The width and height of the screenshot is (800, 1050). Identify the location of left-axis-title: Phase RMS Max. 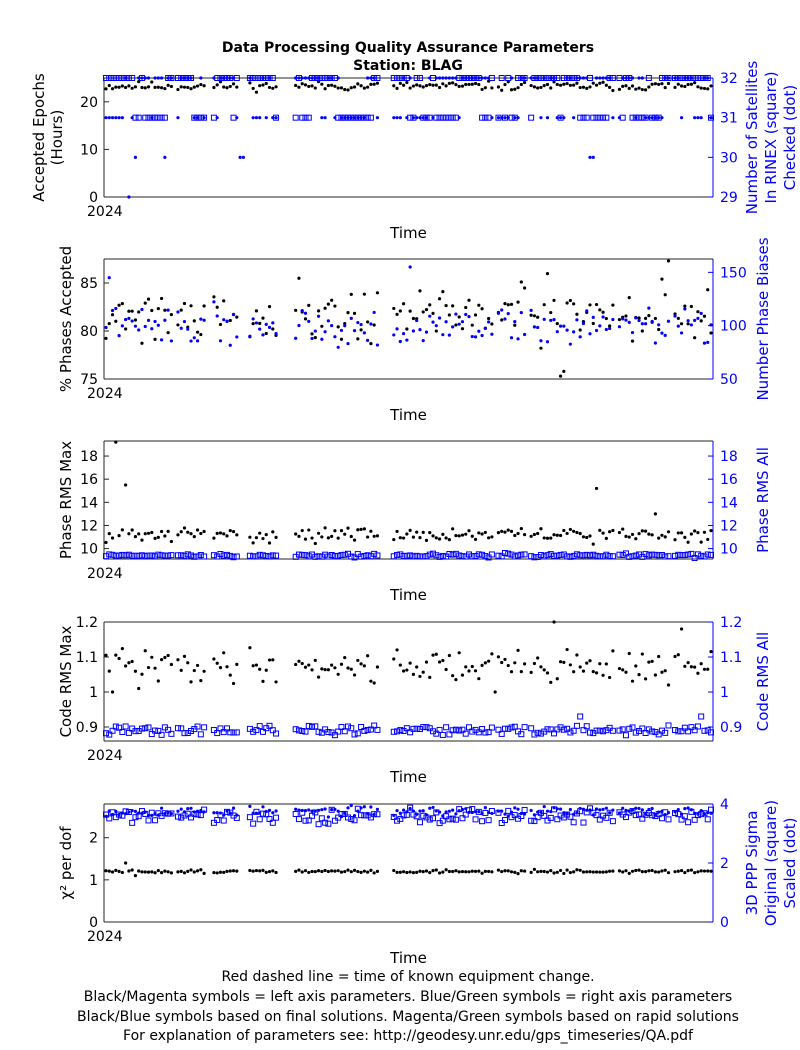
(66, 500).